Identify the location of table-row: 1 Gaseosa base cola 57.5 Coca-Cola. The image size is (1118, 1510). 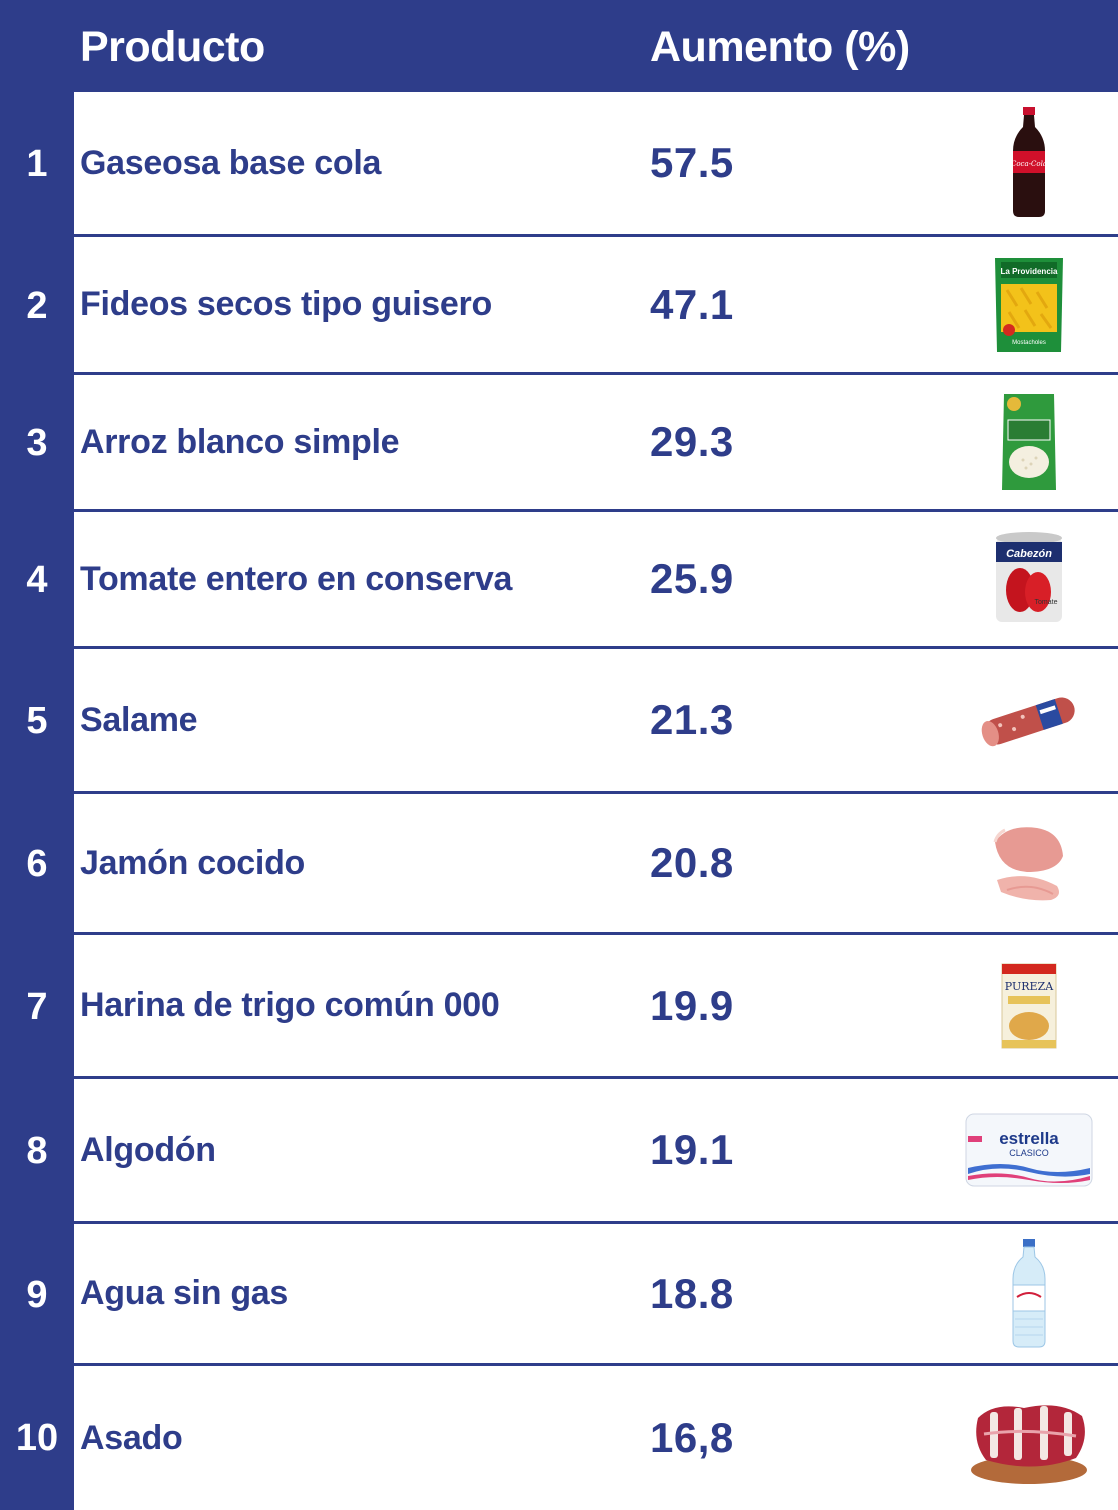
(559, 164).